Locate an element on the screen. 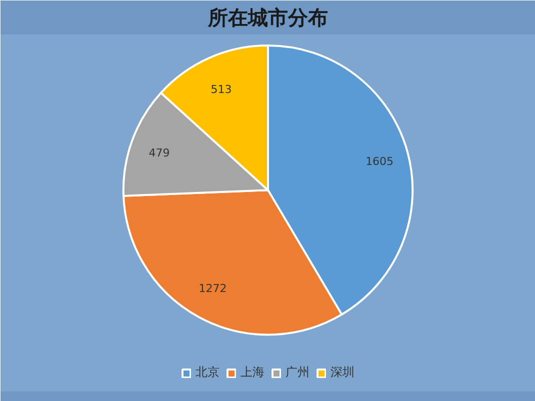  data-label: 1272 is located at coordinates (212, 289).